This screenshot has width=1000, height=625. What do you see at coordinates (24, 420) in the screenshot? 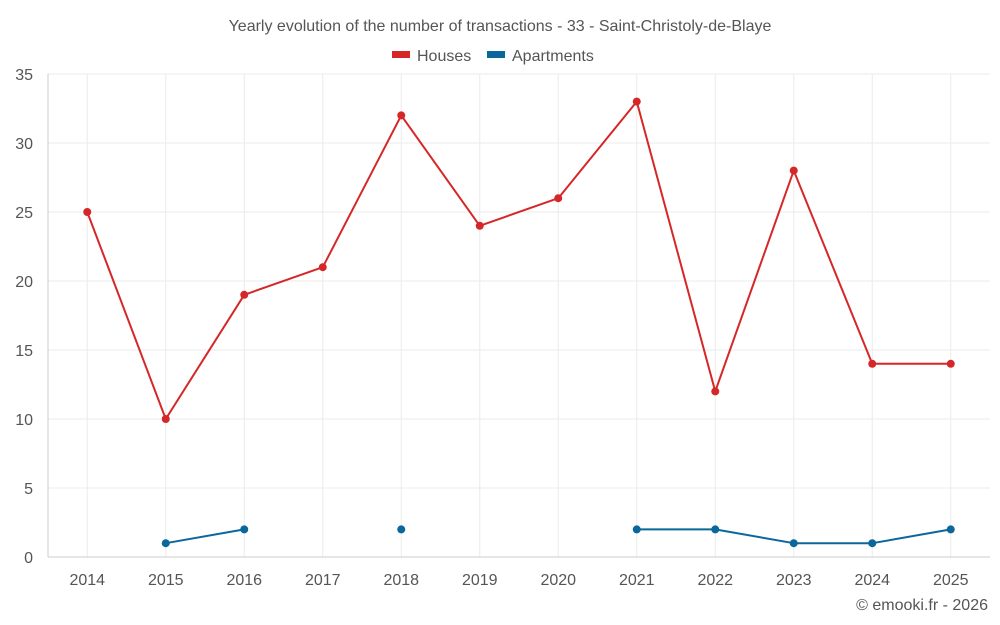
I see `y-tick-label: 10` at bounding box center [24, 420].